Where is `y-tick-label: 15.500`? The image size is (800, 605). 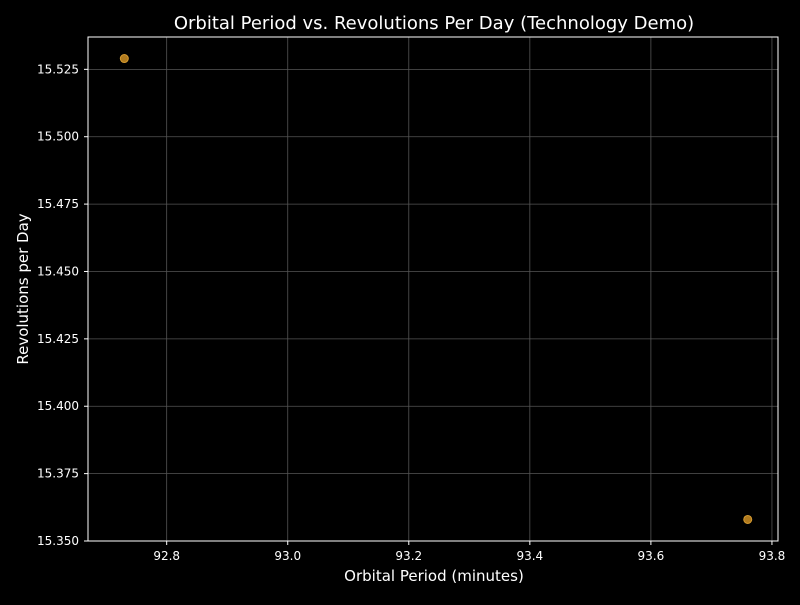
y-tick-label: 15.500 is located at coordinates (58, 137).